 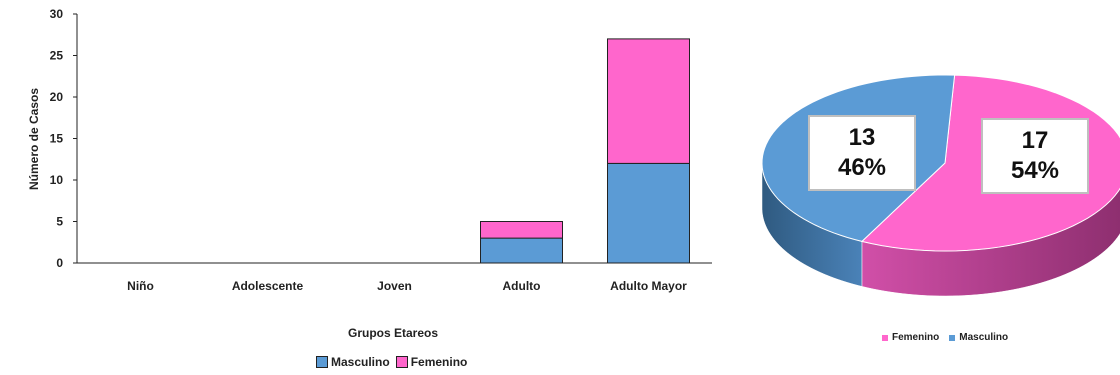 I want to click on y-tick-label: 20, so click(x=57, y=97).